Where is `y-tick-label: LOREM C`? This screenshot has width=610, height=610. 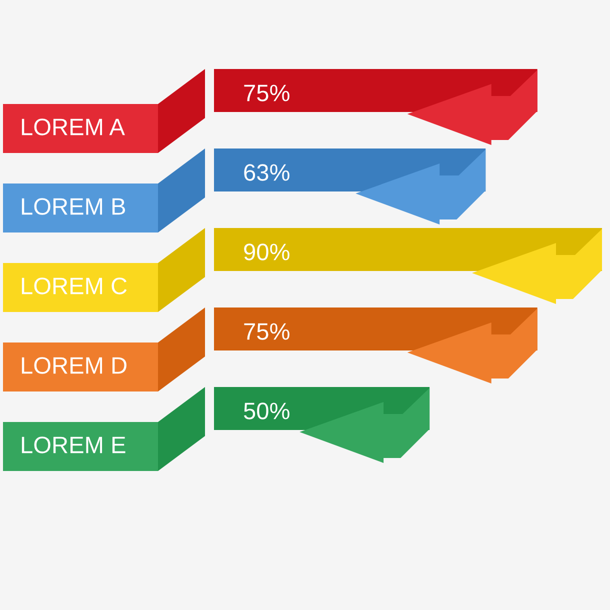
y-tick-label: LOREM C is located at coordinates (74, 286).